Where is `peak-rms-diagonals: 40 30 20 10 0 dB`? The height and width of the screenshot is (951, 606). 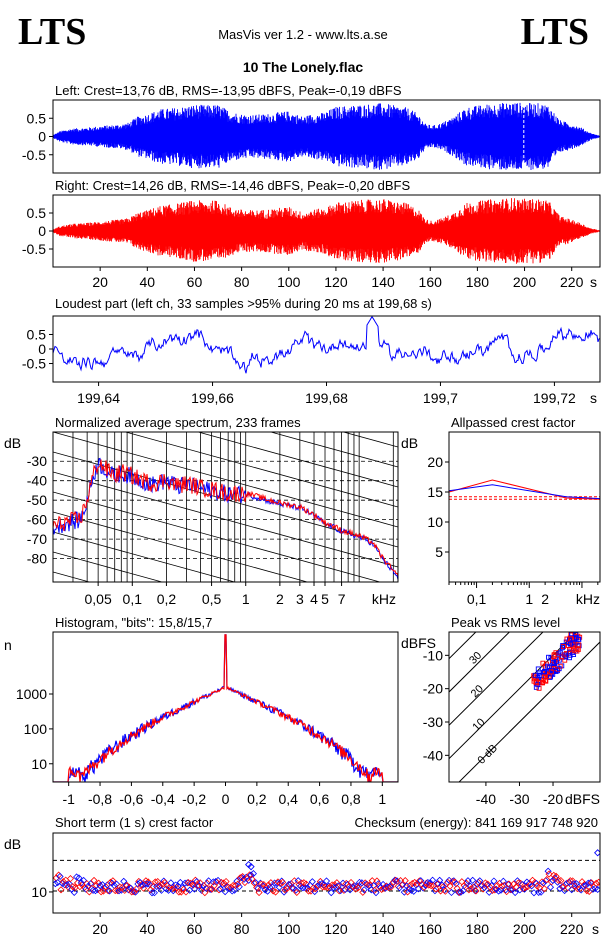 peak-rms-diagonals: 40 30 20 10 0 dB is located at coordinates (524, 699).